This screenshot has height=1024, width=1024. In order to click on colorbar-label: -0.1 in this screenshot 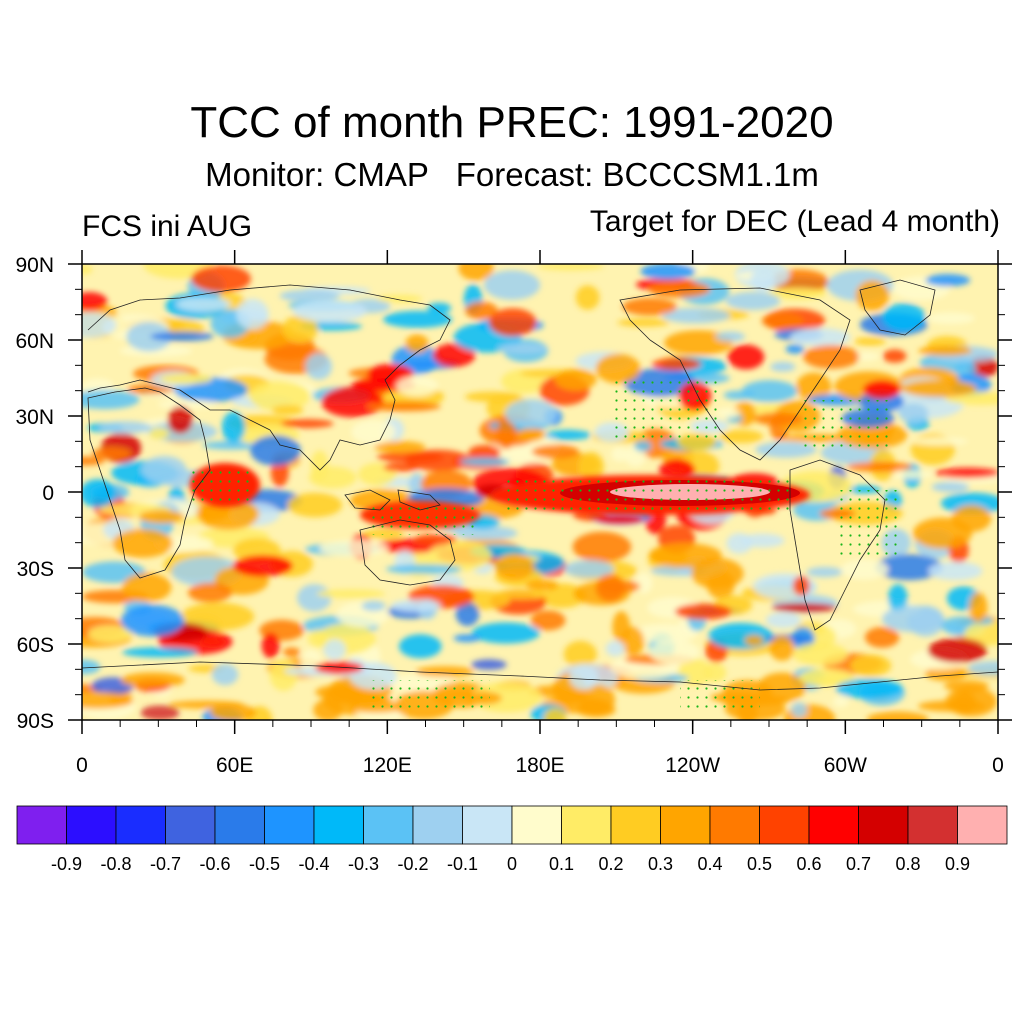, I will do `click(462, 864)`.